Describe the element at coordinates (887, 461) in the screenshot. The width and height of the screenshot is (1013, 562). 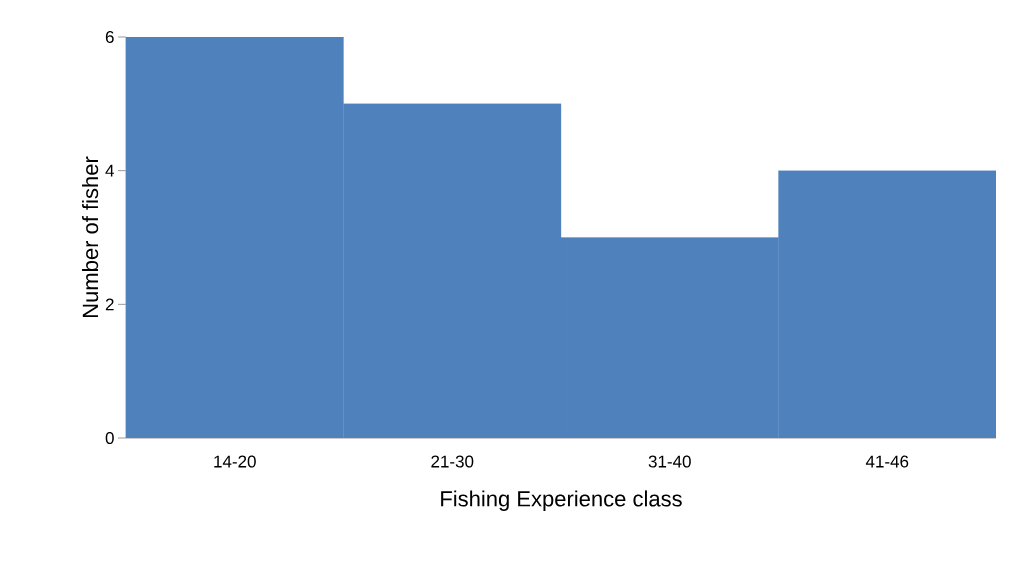
I see `x-tick-label: 41-46` at that location.